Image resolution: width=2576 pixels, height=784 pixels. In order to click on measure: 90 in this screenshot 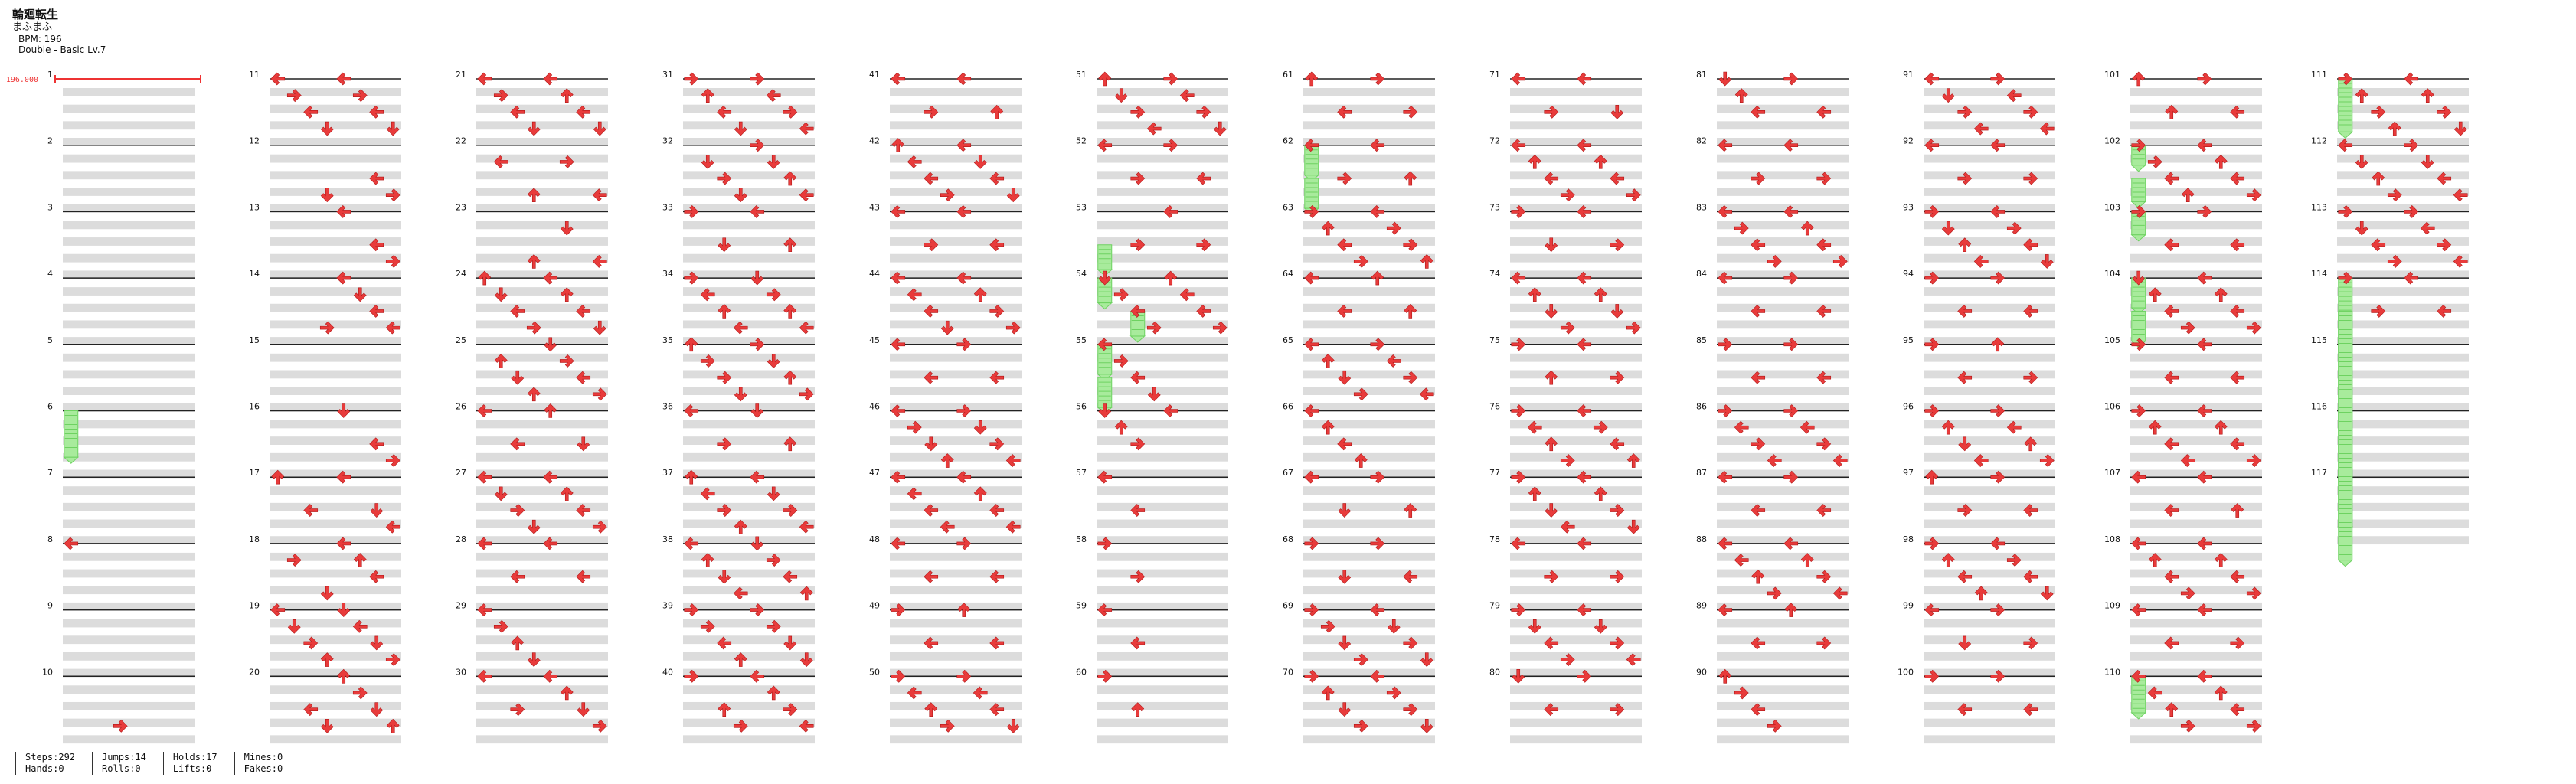, I will do `click(1772, 705)`.